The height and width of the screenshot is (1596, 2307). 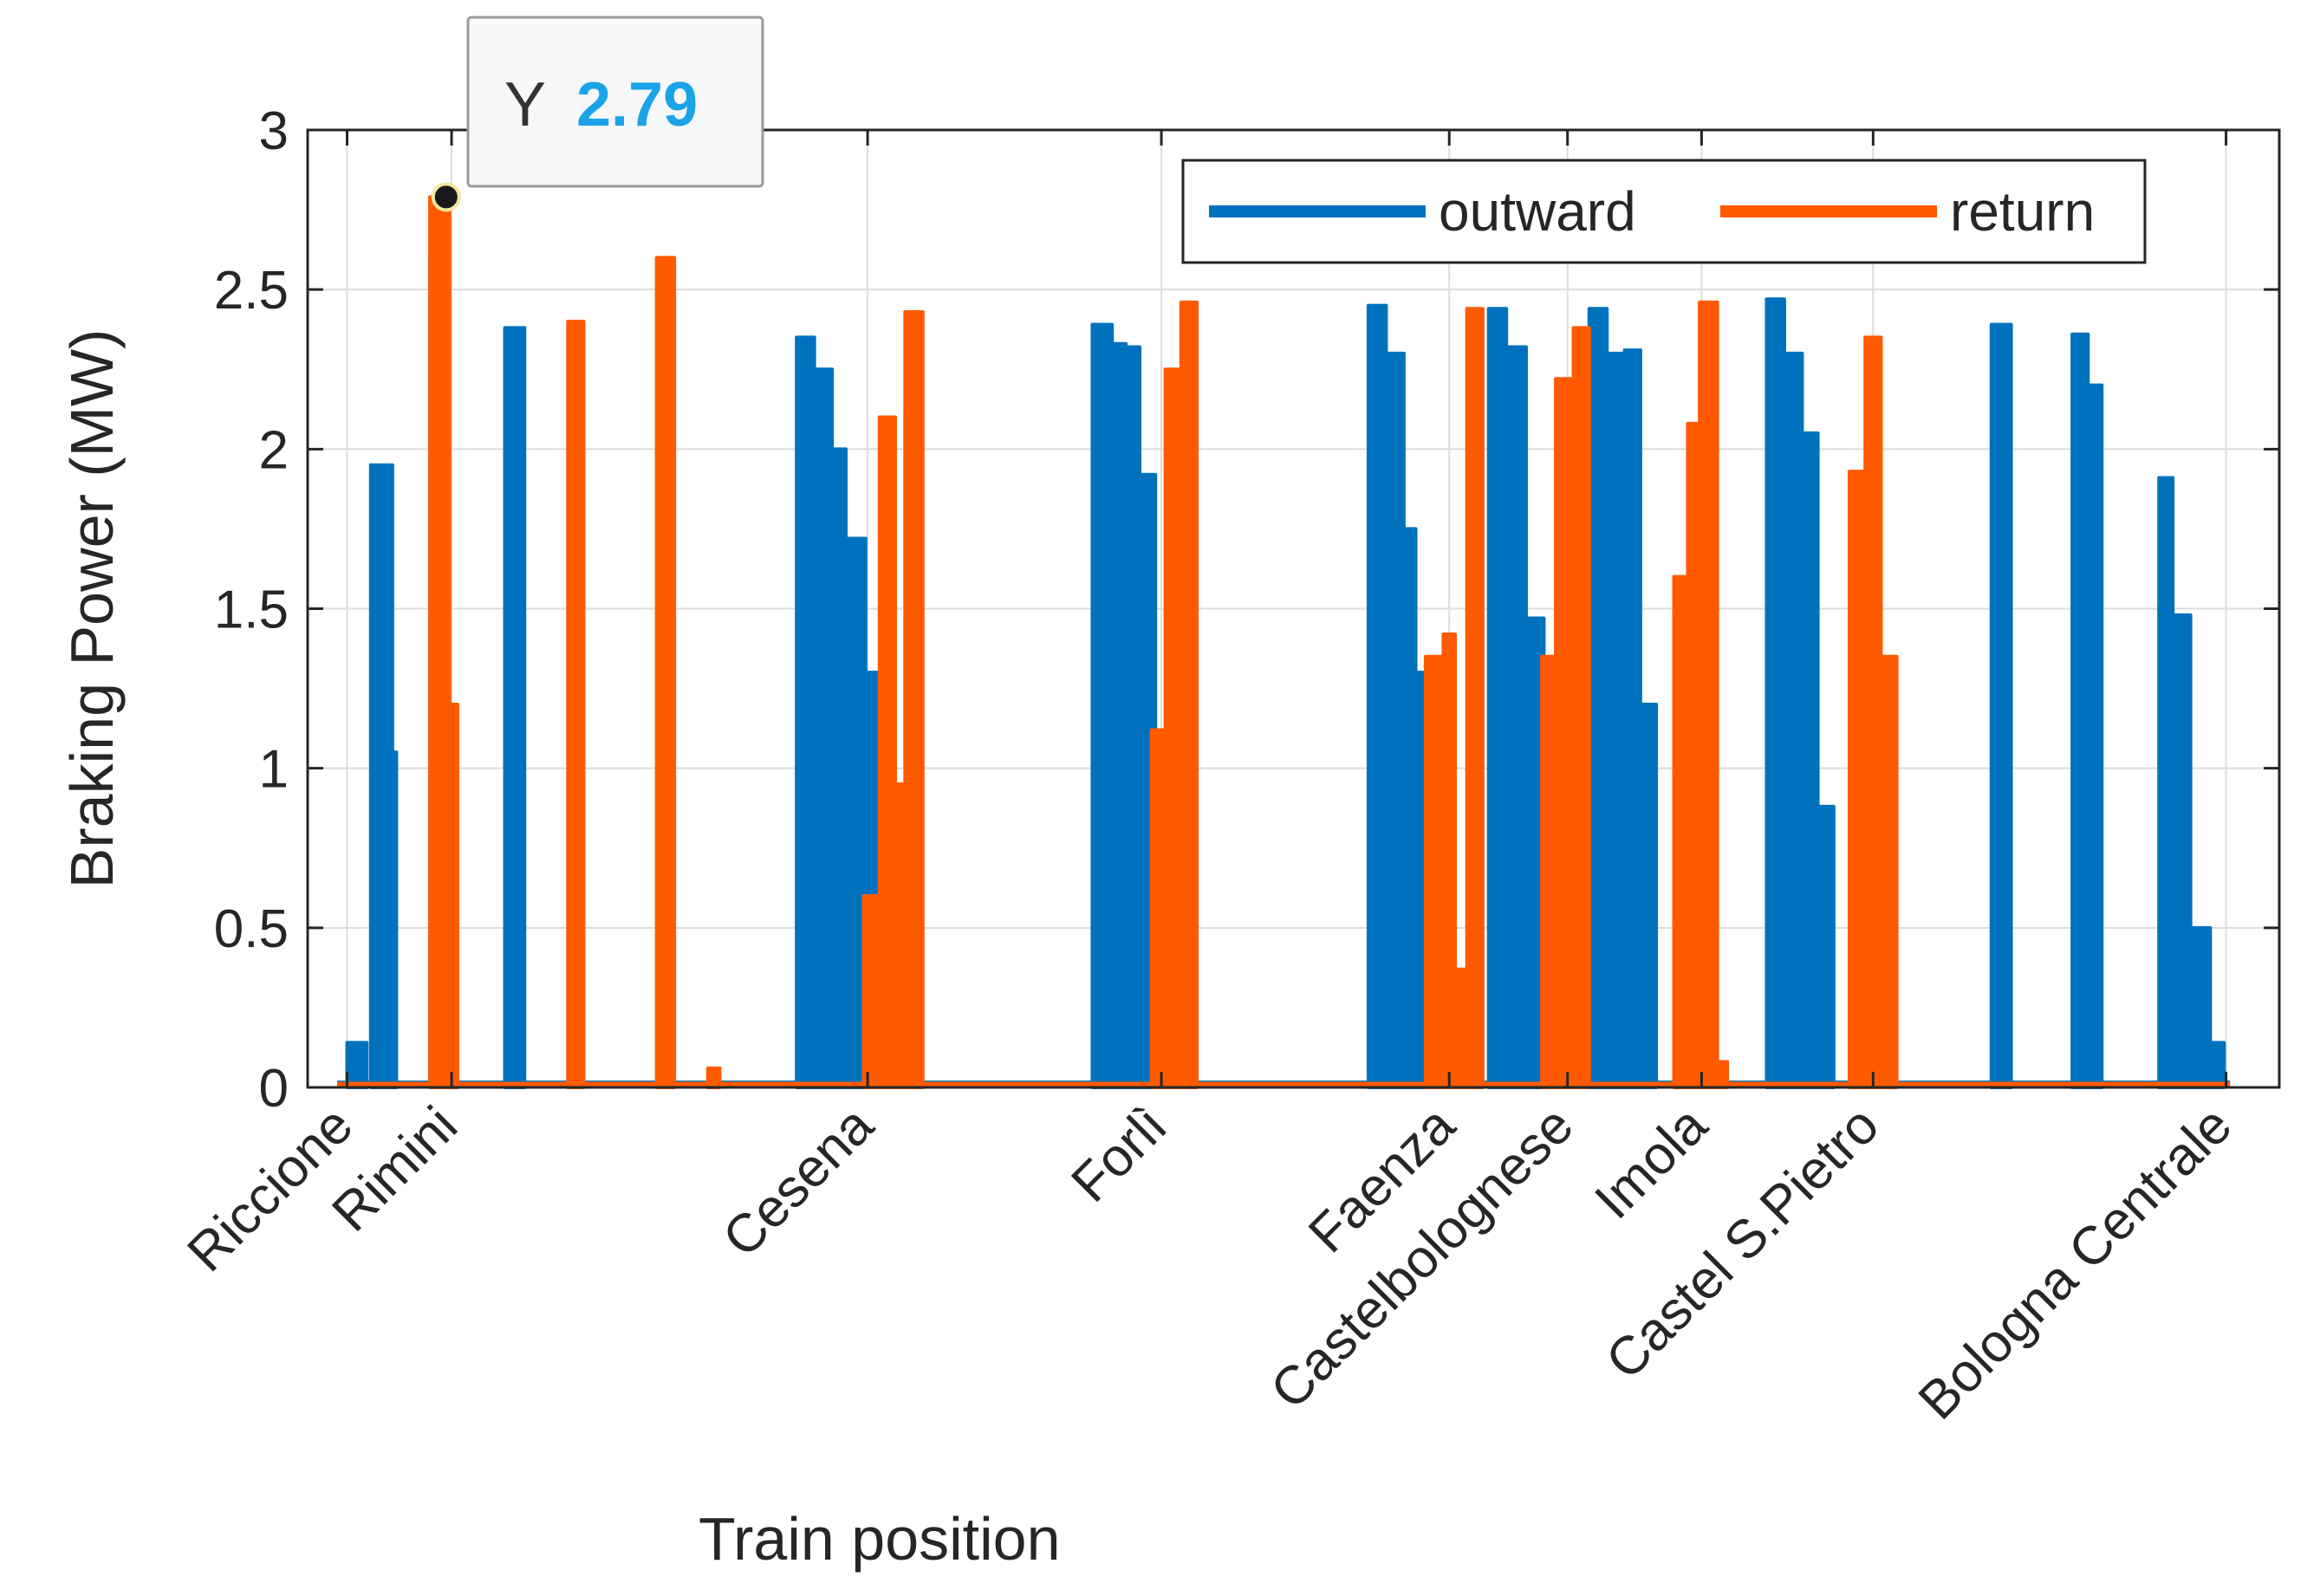 I want to click on datatip-marker, so click(x=446, y=197).